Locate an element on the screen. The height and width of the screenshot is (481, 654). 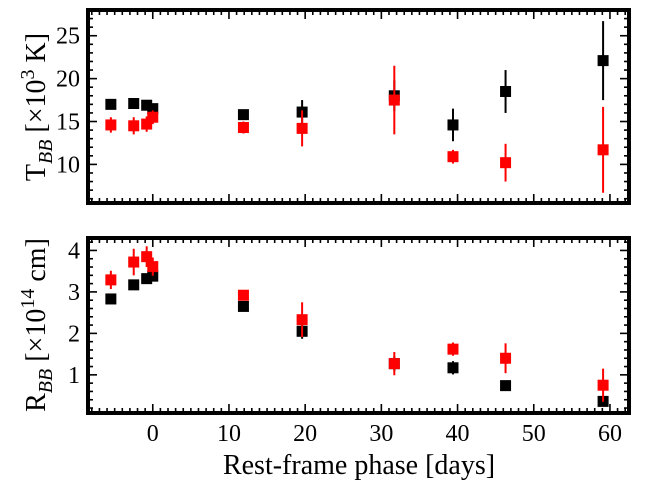
radius-x-tick-label: 60 is located at coordinates (610, 434).